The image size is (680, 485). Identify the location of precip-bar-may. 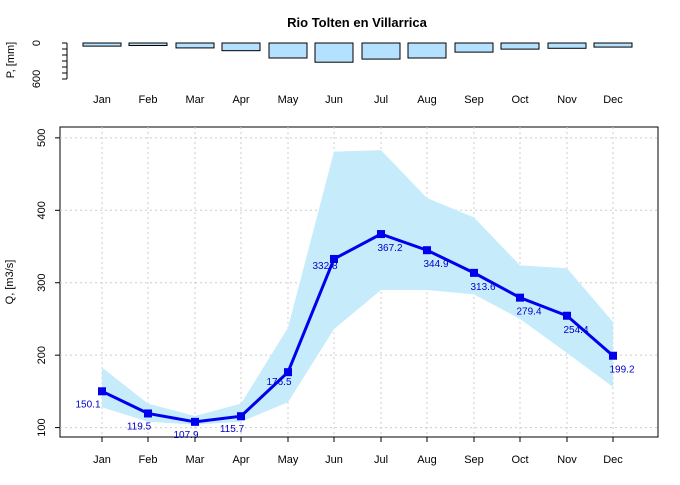
(288, 50).